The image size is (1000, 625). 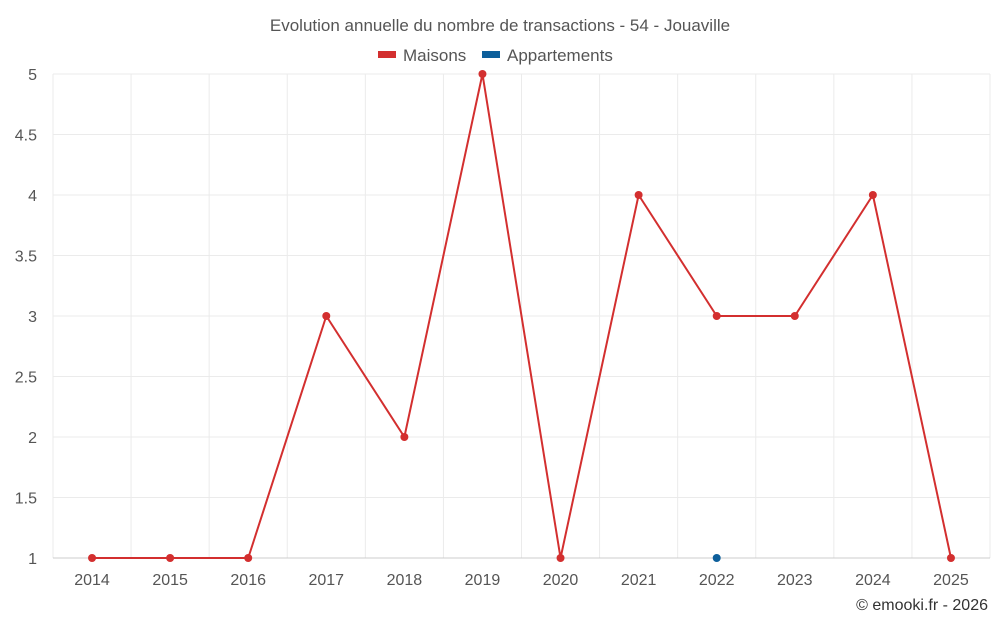 I want to click on x-tick-label: 2016, so click(x=248, y=580).